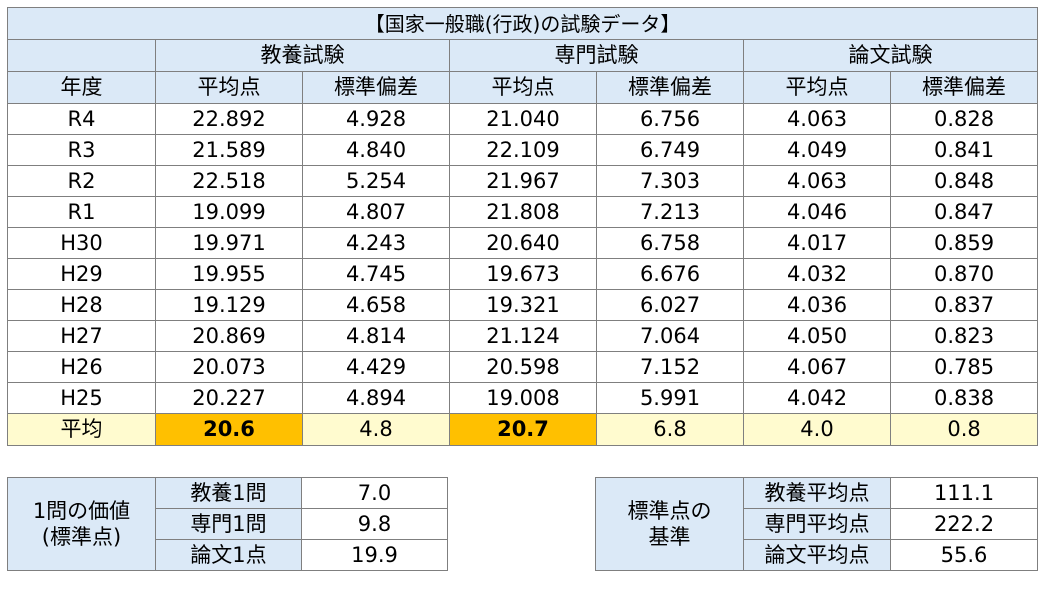 This screenshot has height=595, width=1048. I want to click on value-cell: 19.099, so click(229, 212).